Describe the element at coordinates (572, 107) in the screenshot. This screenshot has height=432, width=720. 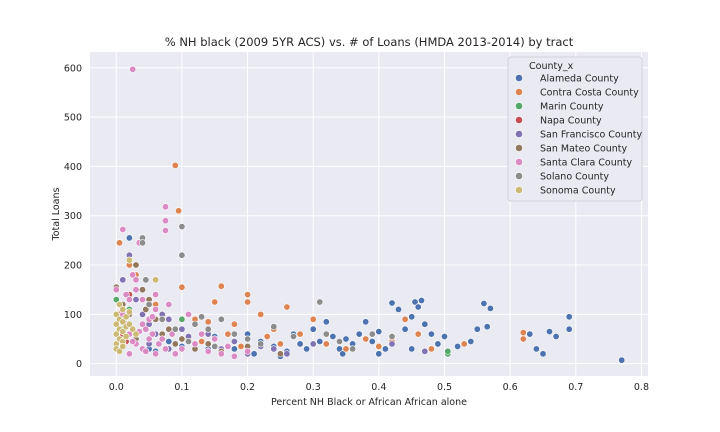
I see `legend-label: Marin County` at that location.